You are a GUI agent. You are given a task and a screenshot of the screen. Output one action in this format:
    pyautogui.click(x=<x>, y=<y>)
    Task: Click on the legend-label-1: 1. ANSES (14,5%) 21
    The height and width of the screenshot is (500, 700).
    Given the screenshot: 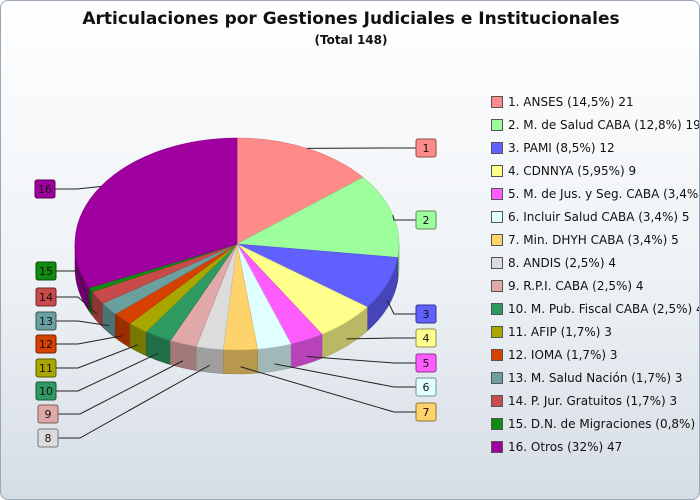 What is the action you would take?
    pyautogui.click(x=571, y=101)
    